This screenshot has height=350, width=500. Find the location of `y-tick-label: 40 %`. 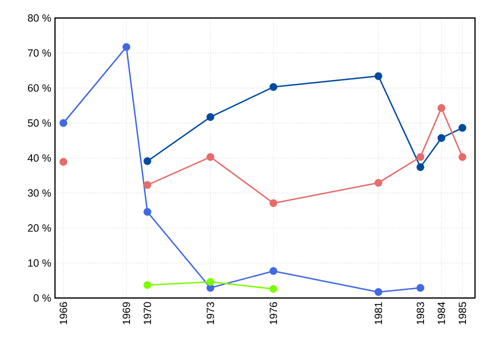

y-tick-label: 40 % is located at coordinates (39, 158).